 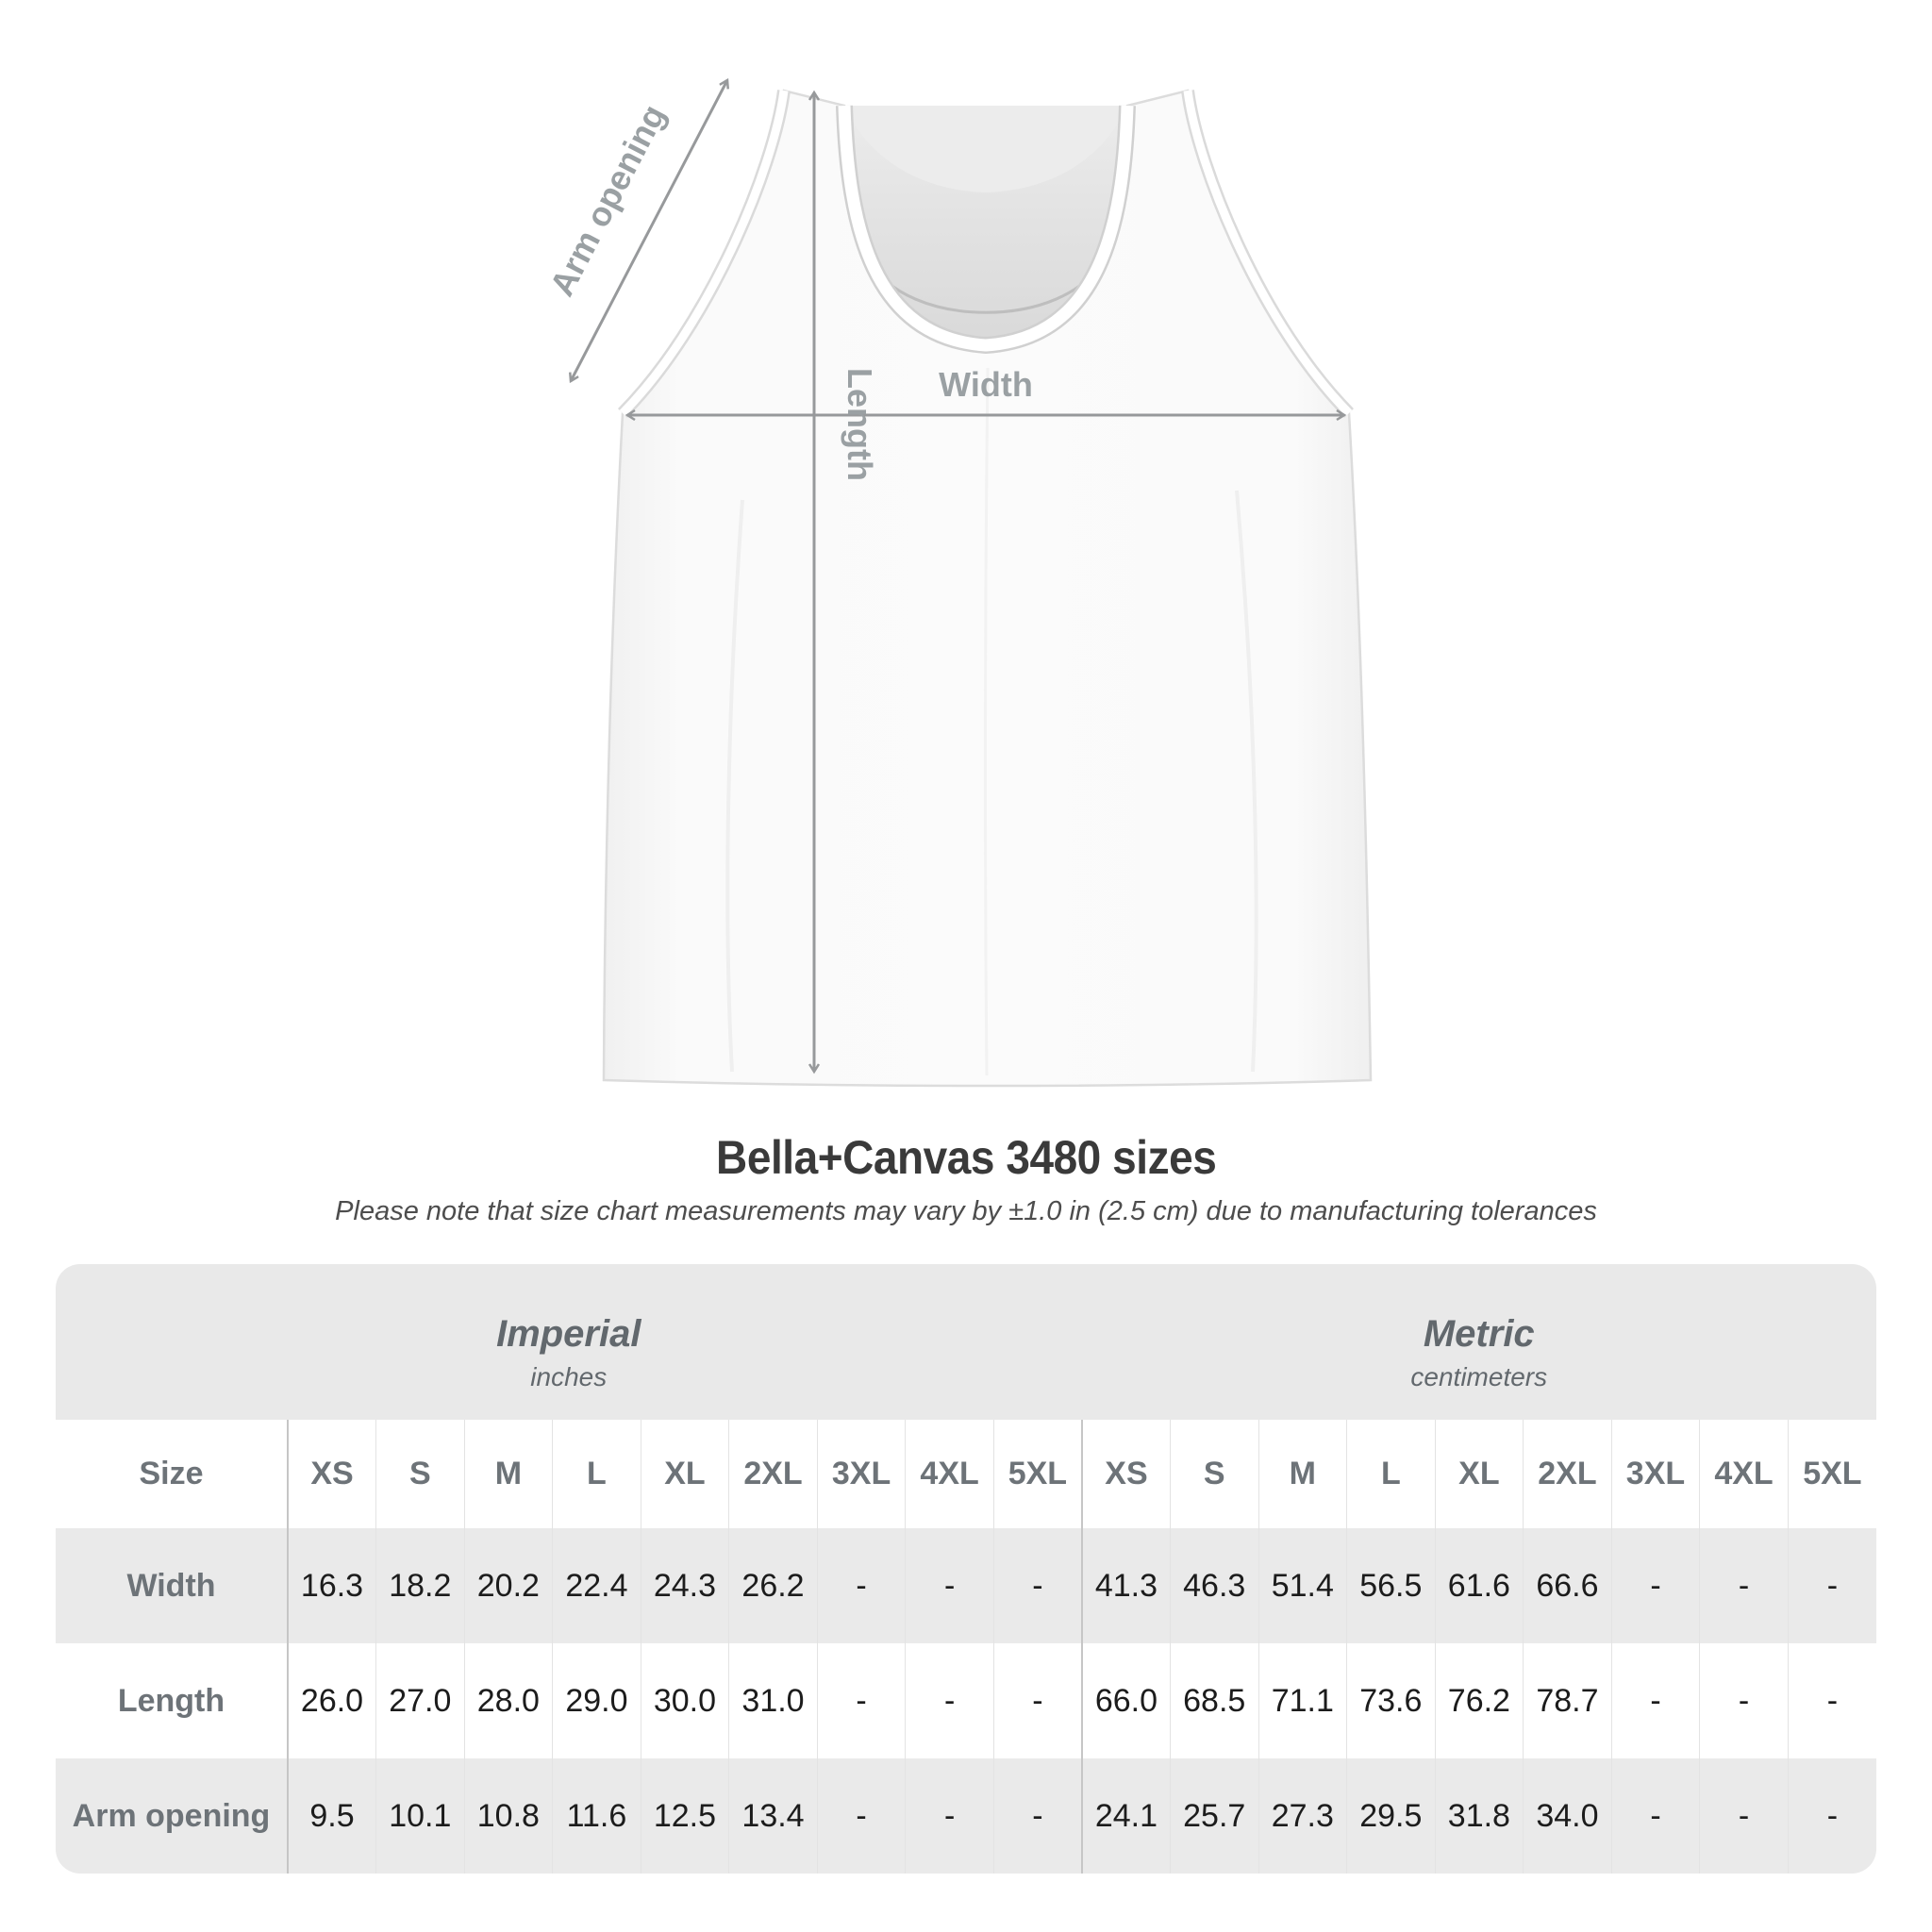 I want to click on size-header-metric-s: S, so click(x=1214, y=1474).